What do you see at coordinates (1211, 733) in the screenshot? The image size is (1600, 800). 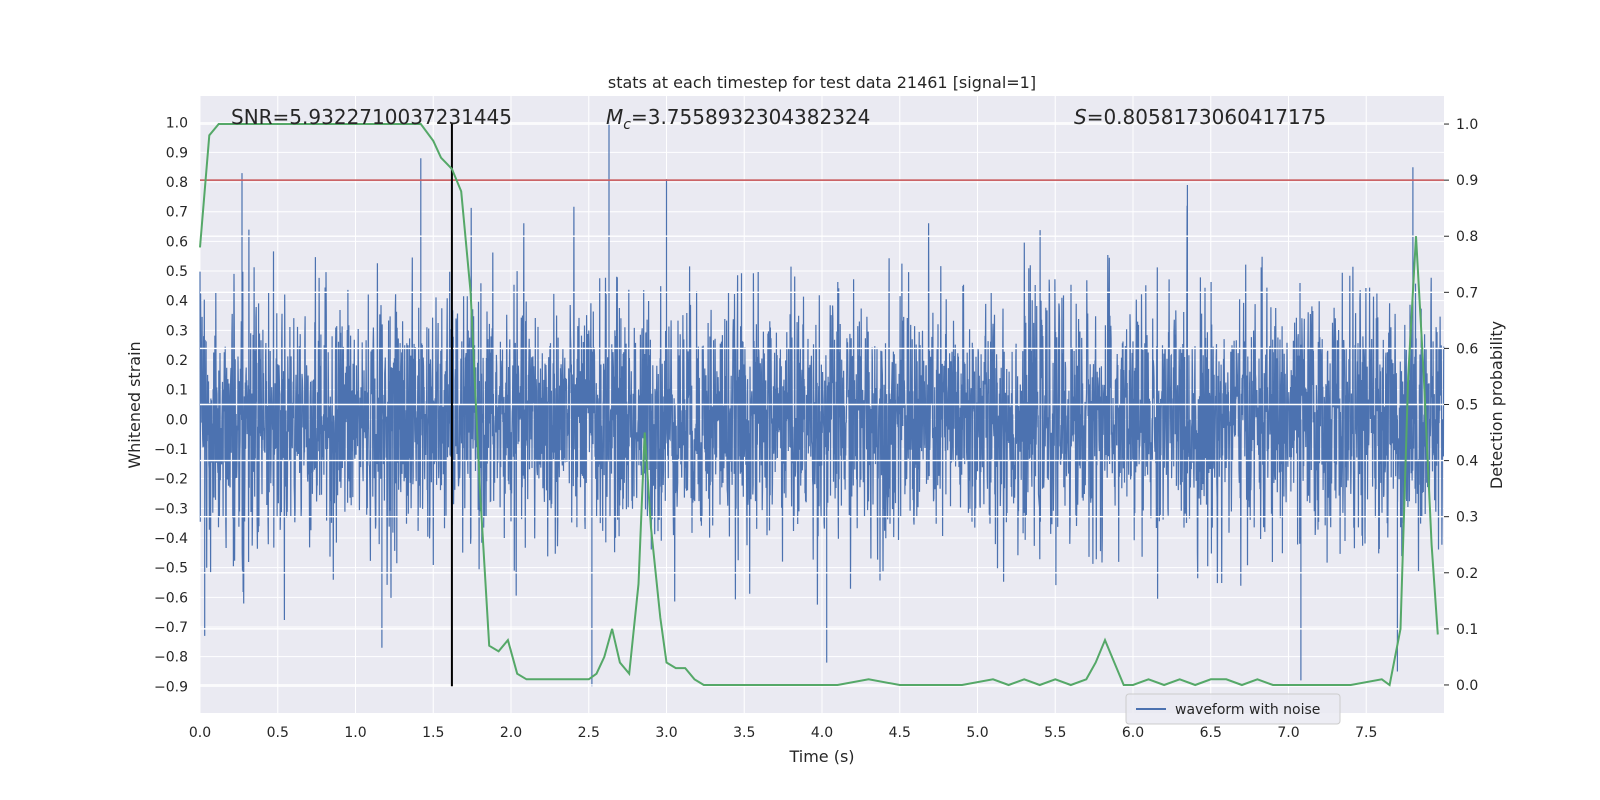 I see `x-tick-label: 6.5` at bounding box center [1211, 733].